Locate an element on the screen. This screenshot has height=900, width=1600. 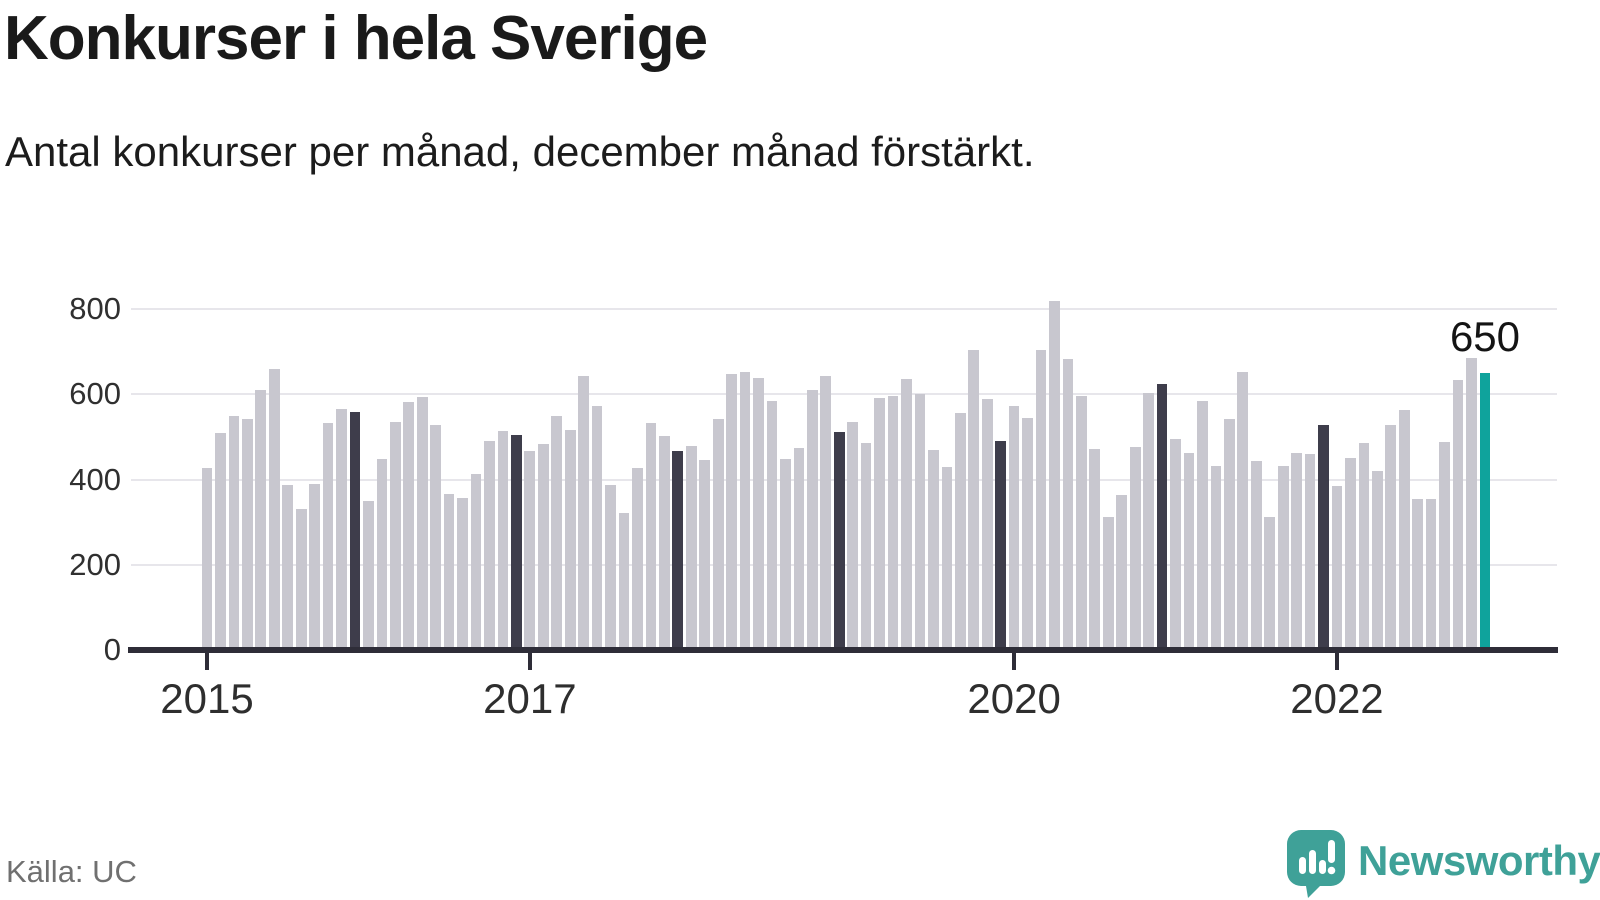
x-axis-label-2015: 2015 is located at coordinates (207, 698).